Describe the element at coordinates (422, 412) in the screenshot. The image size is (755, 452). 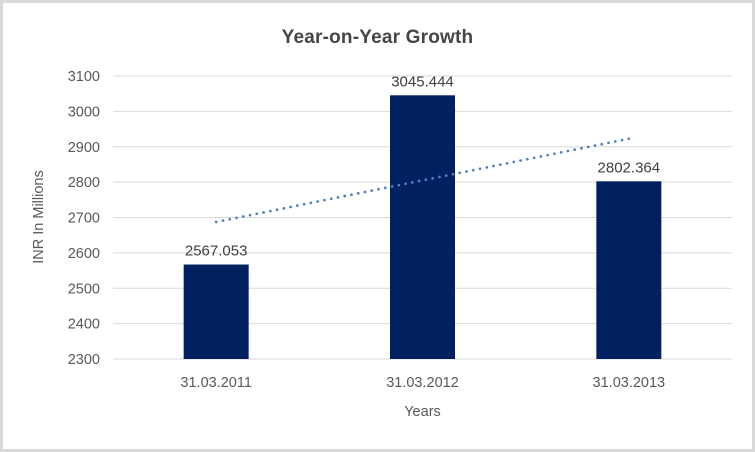
I see `x-axis-title: Years` at that location.